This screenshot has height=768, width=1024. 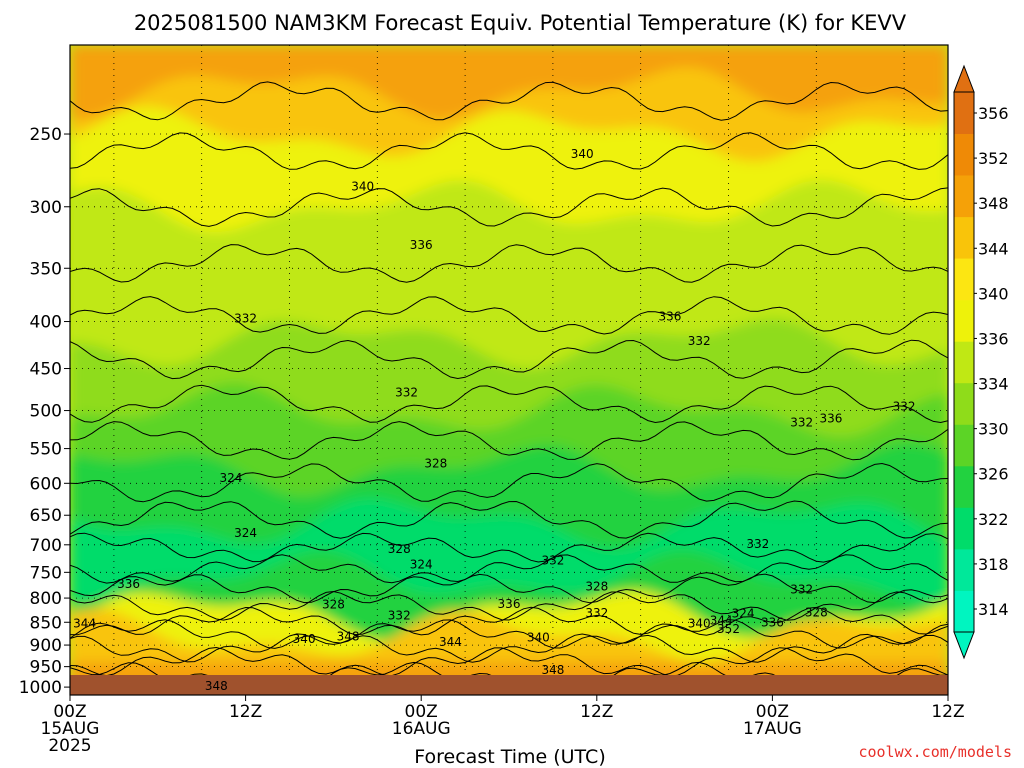 What do you see at coordinates (993, 203) in the screenshot?
I see `colorbar-label: 348` at bounding box center [993, 203].